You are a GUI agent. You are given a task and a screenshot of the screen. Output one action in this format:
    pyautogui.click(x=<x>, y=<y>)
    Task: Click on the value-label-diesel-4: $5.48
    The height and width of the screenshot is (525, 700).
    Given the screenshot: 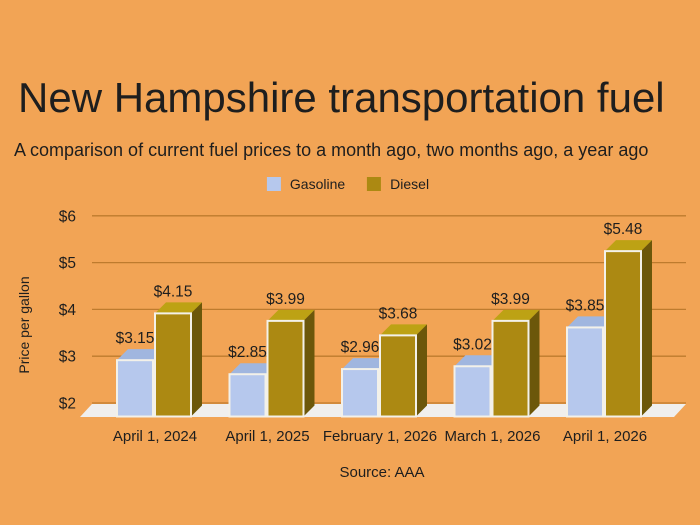 What is the action you would take?
    pyautogui.click(x=623, y=229)
    